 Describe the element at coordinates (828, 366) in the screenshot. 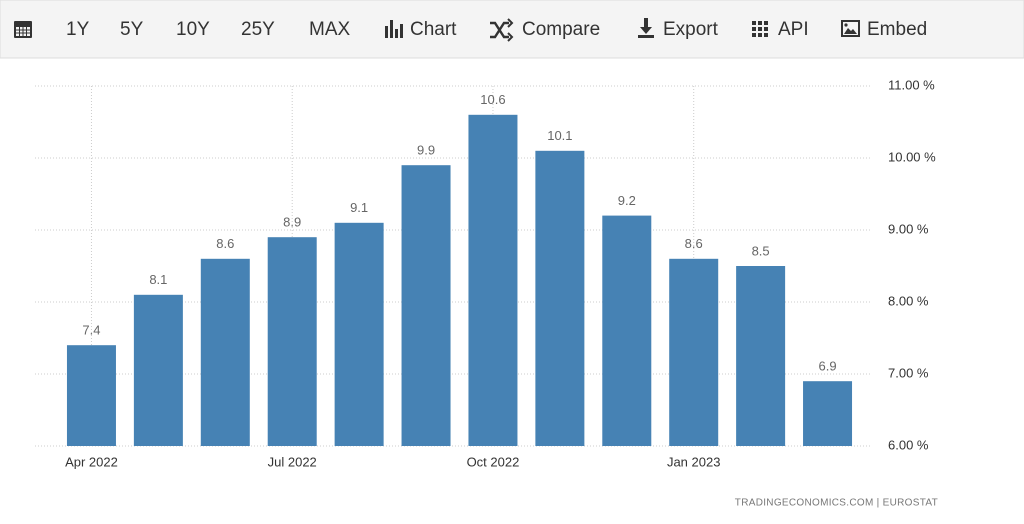

I see `data-label: 6.9` at that location.